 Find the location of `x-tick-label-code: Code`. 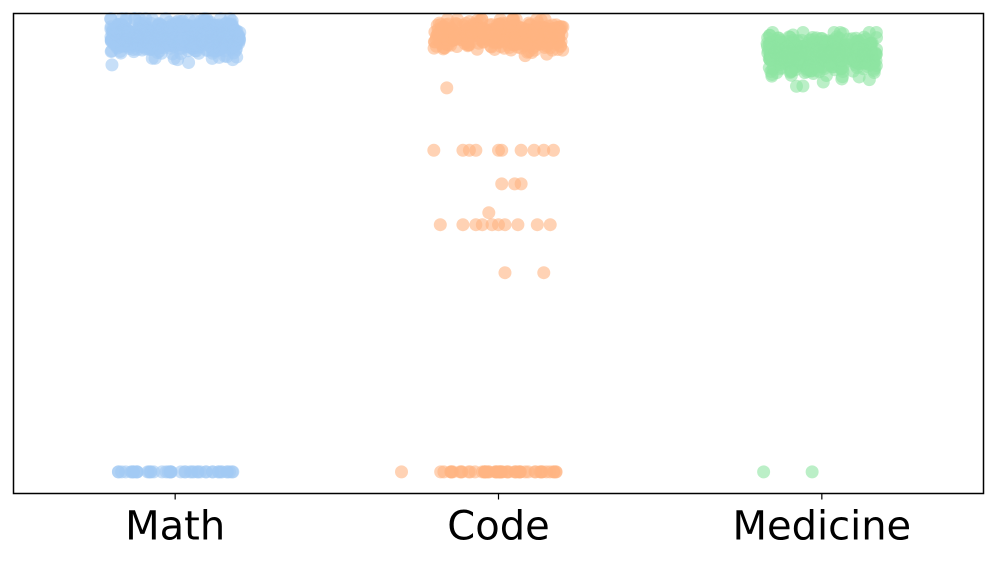

x-tick-label-code: Code is located at coordinates (498, 527).